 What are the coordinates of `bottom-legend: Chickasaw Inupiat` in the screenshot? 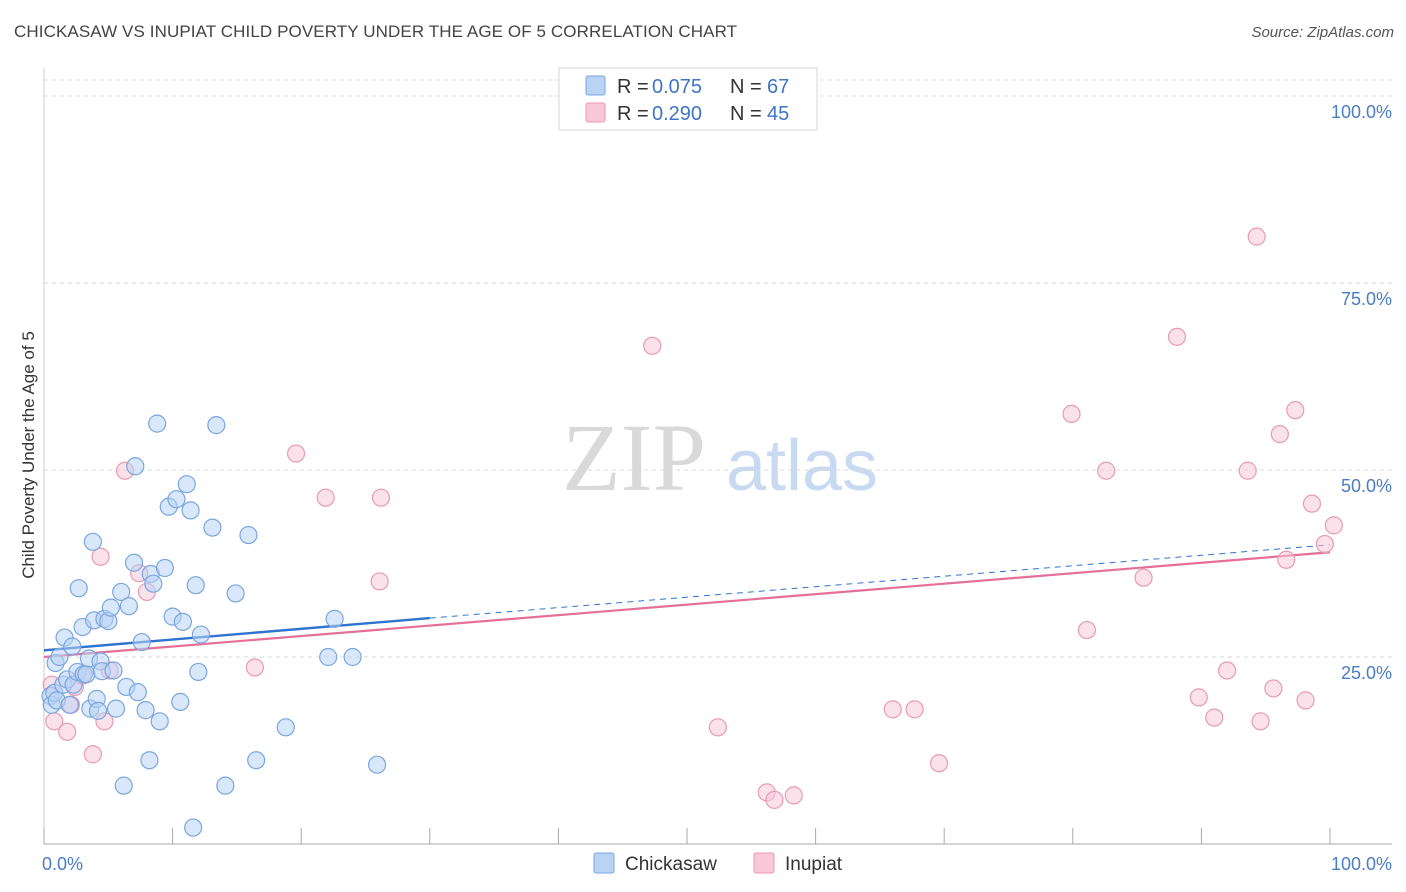 It's located at (718, 863).